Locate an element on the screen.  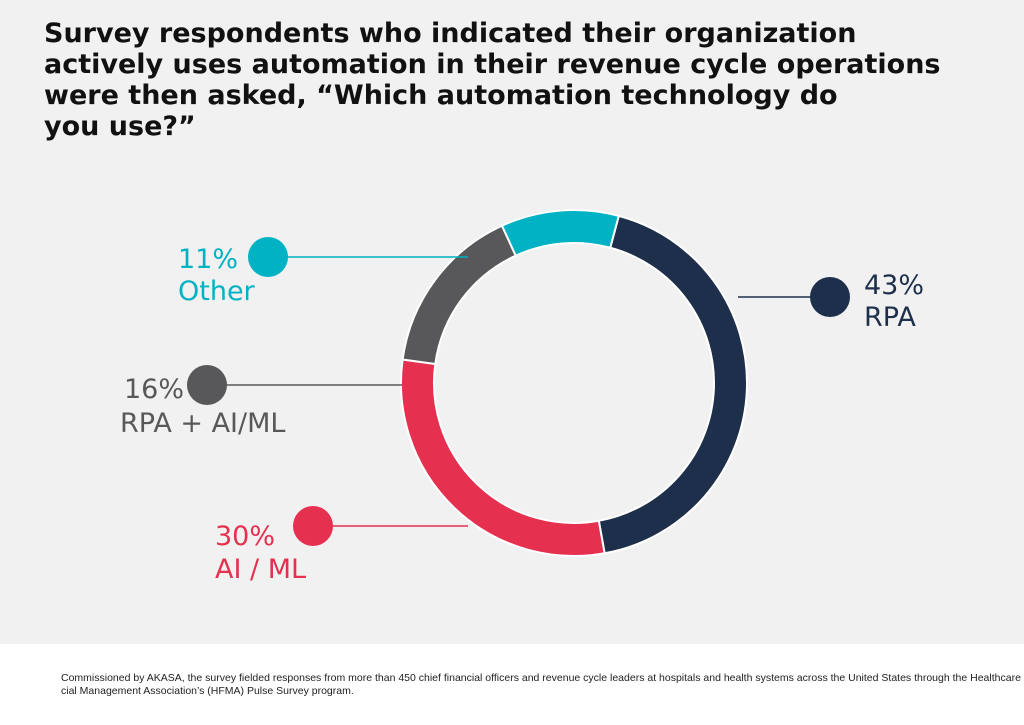
marker-dot-rpa is located at coordinates (830, 297).